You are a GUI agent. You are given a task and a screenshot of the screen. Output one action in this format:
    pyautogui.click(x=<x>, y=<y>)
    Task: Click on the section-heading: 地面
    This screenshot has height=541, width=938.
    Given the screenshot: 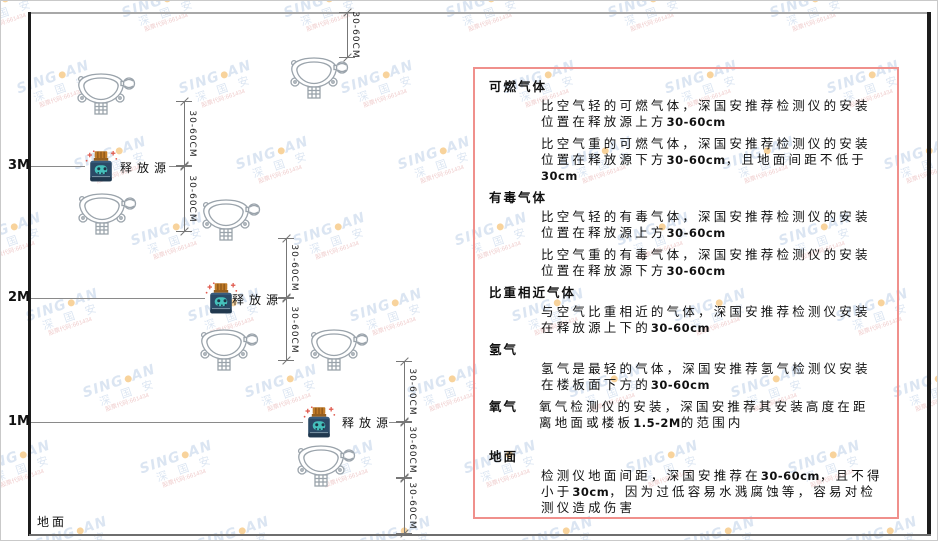 What is the action you would take?
    pyautogui.click(x=504, y=456)
    